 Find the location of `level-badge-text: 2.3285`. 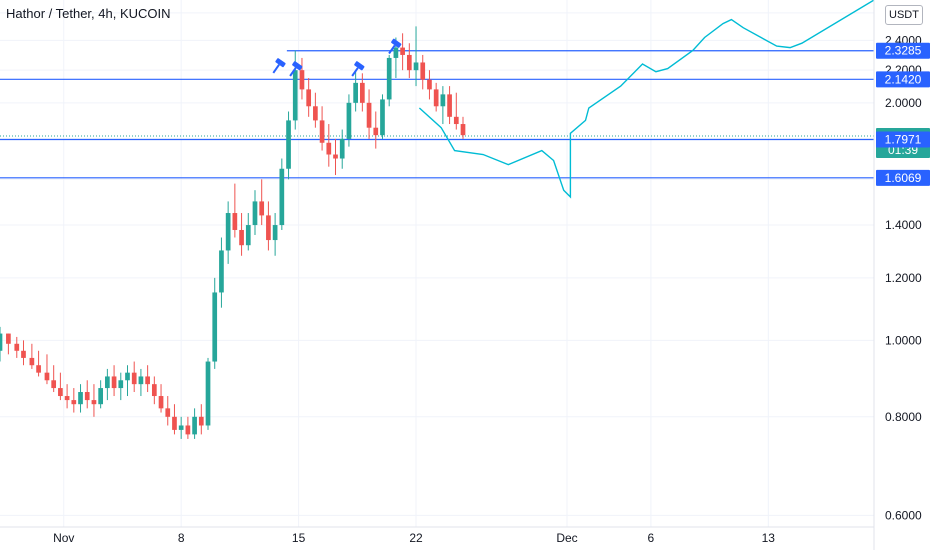

level-badge-text: 2.3285 is located at coordinates (903, 51).